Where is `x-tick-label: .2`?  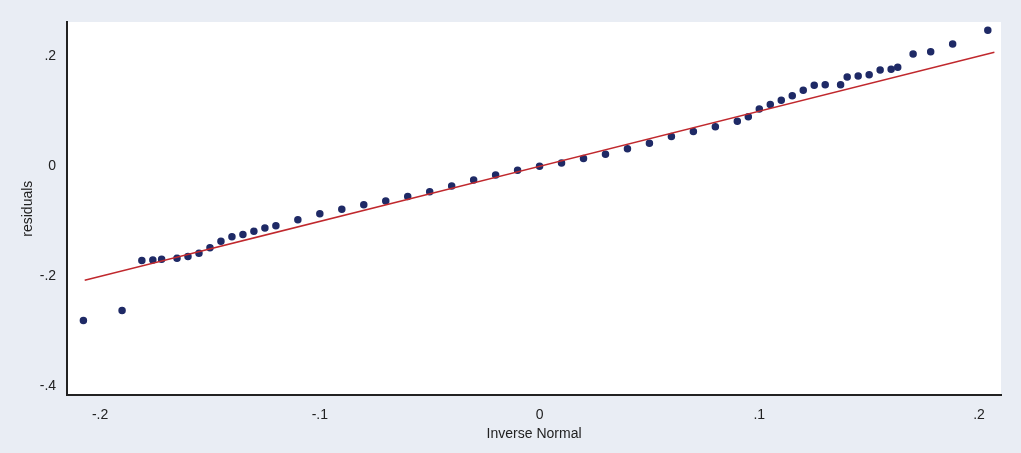
x-tick-label: .2 is located at coordinates (979, 413).